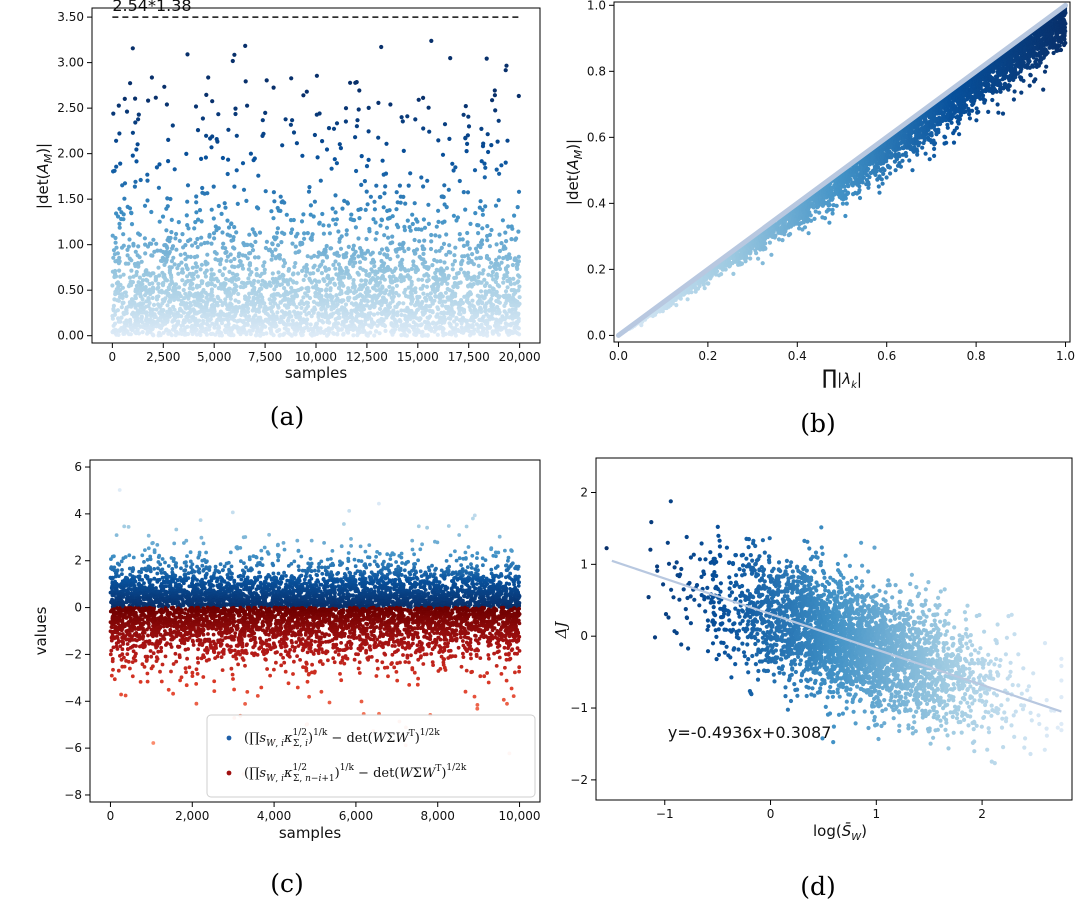 This screenshot has width=1080, height=912. Describe the element at coordinates (790, 234) in the screenshot. I see `panel-b-point` at that location.